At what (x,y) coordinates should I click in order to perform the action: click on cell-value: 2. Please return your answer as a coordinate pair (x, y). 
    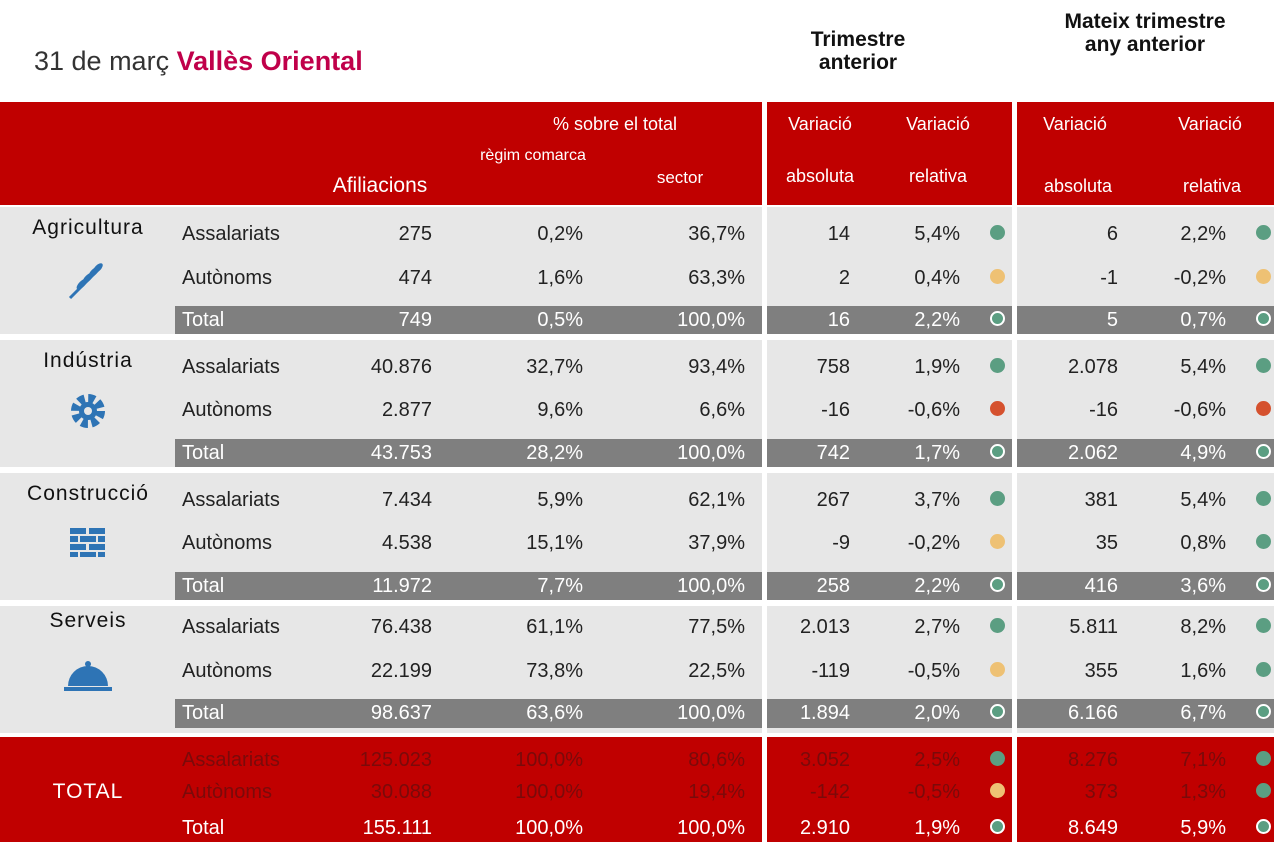
    Looking at the image, I should click on (844, 278).